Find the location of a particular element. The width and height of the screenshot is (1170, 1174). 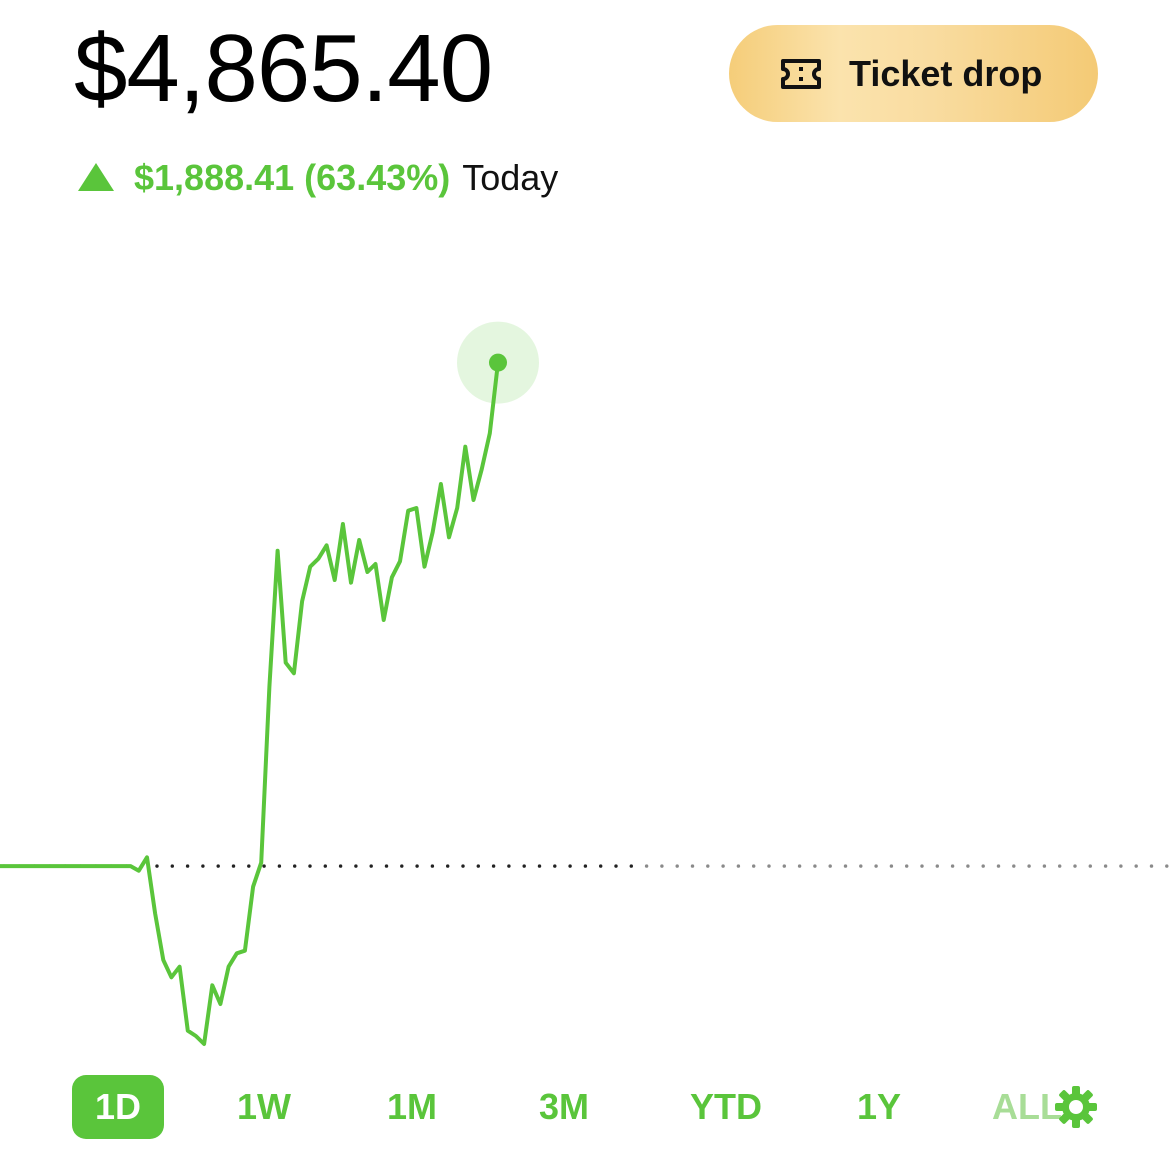

range-tab-ytd: YTD is located at coordinates (726, 1106).